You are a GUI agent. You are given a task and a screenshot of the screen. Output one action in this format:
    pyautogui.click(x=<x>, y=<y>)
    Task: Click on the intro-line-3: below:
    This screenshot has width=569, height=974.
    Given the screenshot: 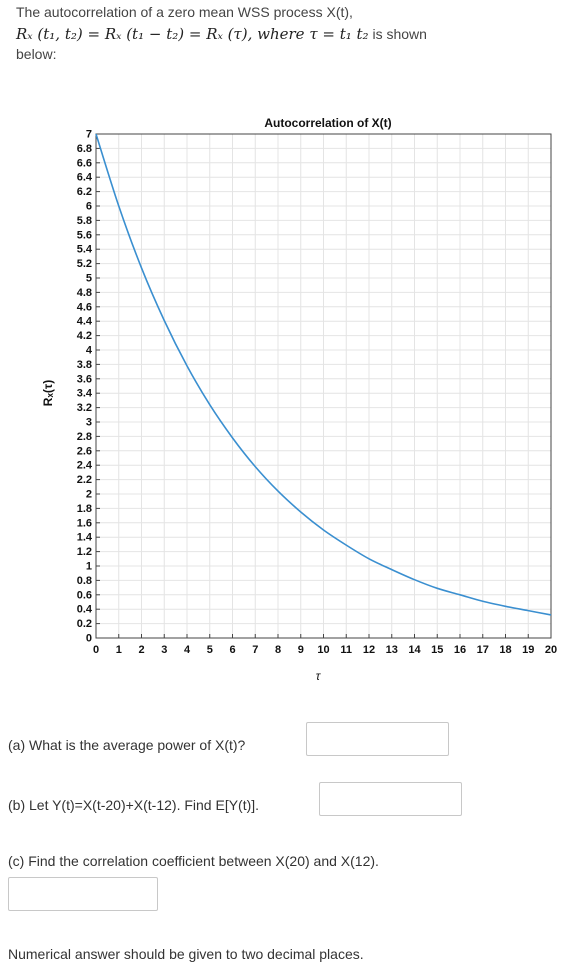 What is the action you would take?
    pyautogui.click(x=36, y=54)
    